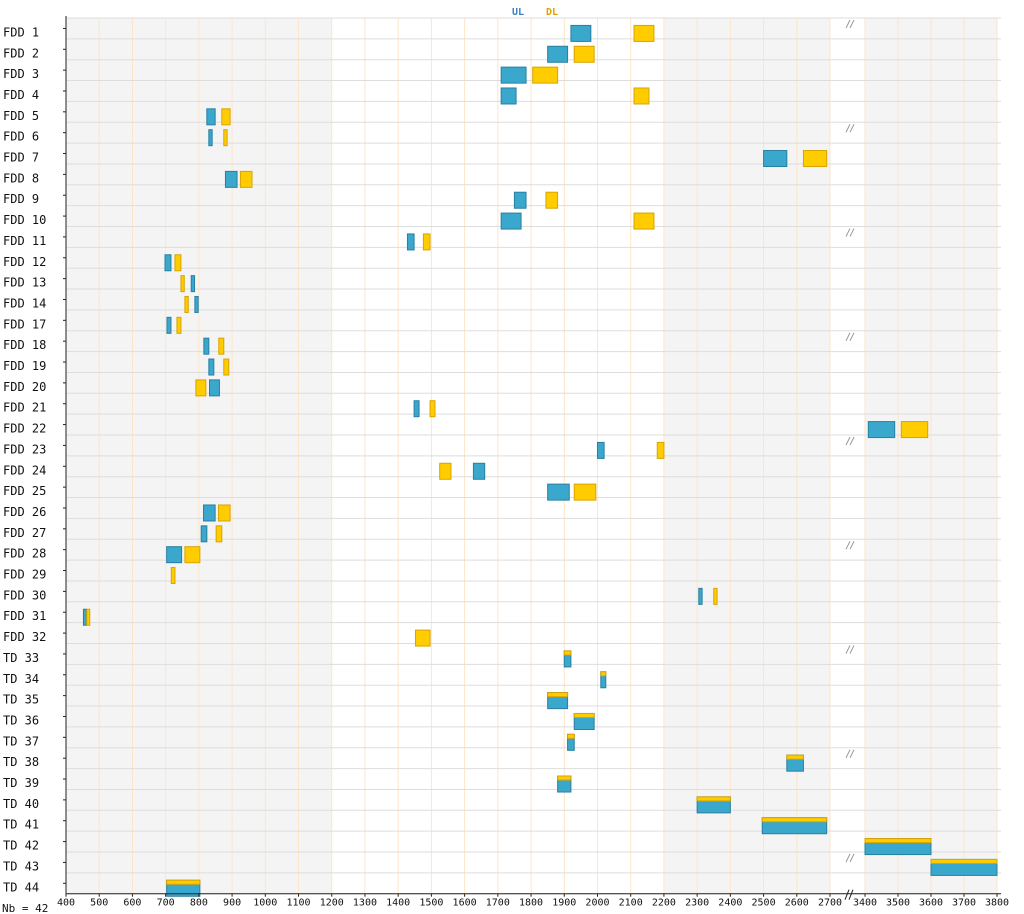  I want to click on band-label: FDD 2, so click(21, 53).